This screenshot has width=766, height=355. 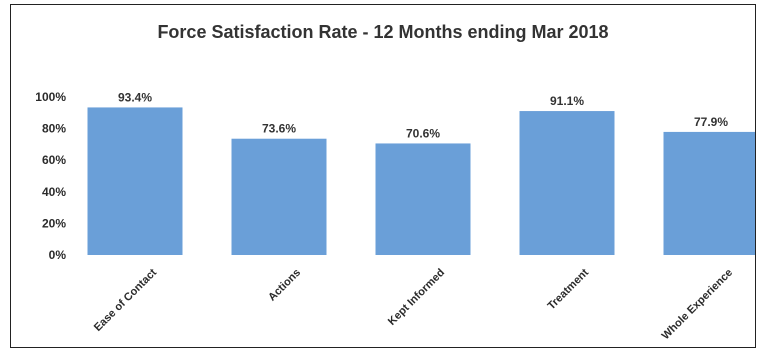 What do you see at coordinates (54, 192) in the screenshot?
I see `y-tick-label: 40%` at bounding box center [54, 192].